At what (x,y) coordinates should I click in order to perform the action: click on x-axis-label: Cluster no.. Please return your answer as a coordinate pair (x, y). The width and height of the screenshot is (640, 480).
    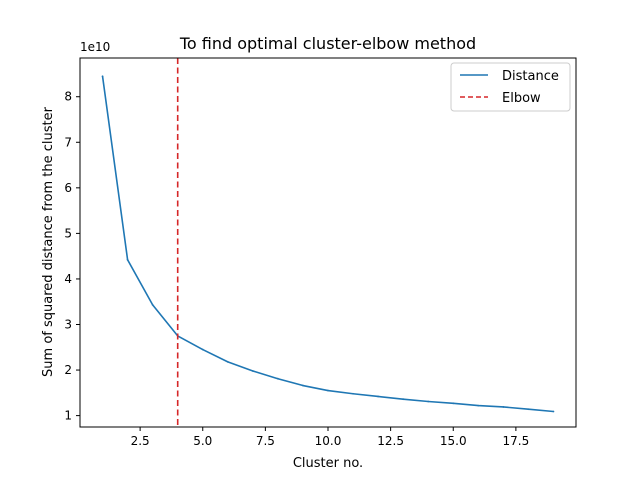
    Looking at the image, I should click on (328, 463).